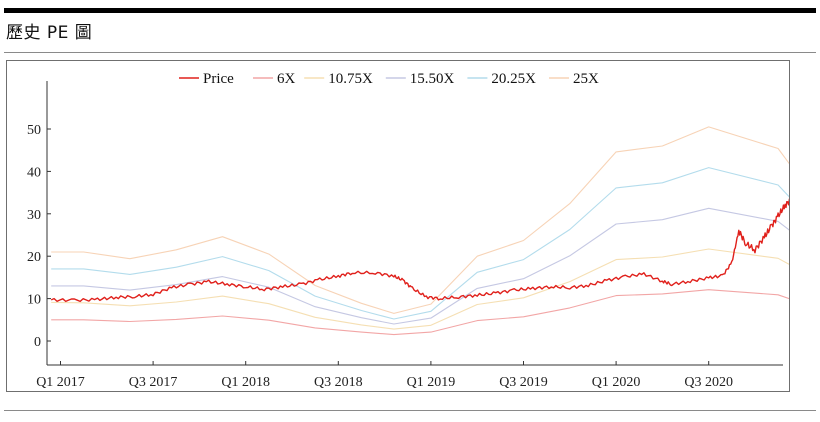 The width and height of the screenshot is (820, 422). I want to click on x-tick-label: Q1 2020, so click(616, 382).